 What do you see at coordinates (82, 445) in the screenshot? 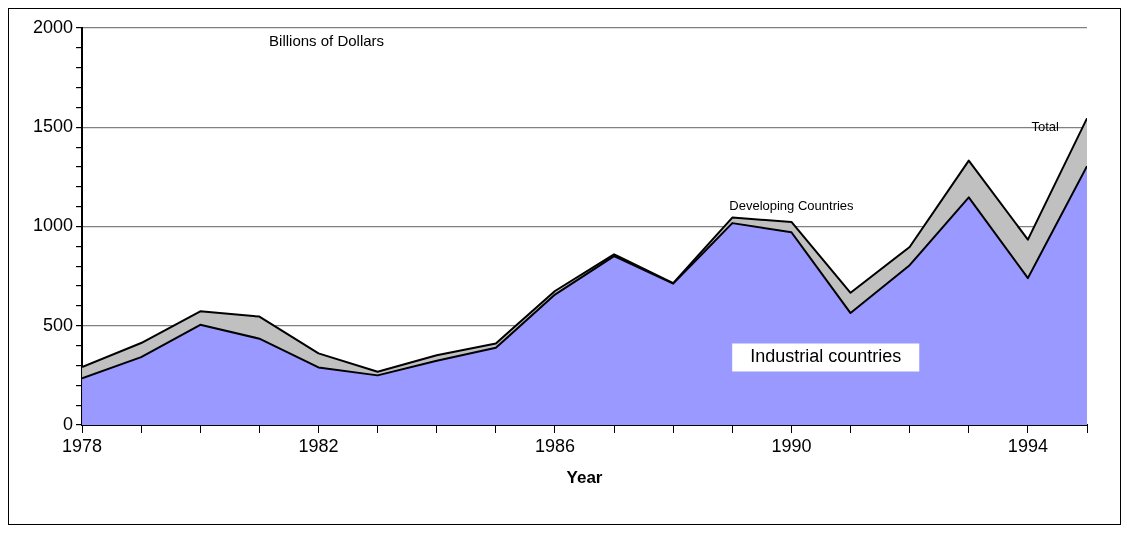
I see `x-tick-label: 1978` at bounding box center [82, 445].